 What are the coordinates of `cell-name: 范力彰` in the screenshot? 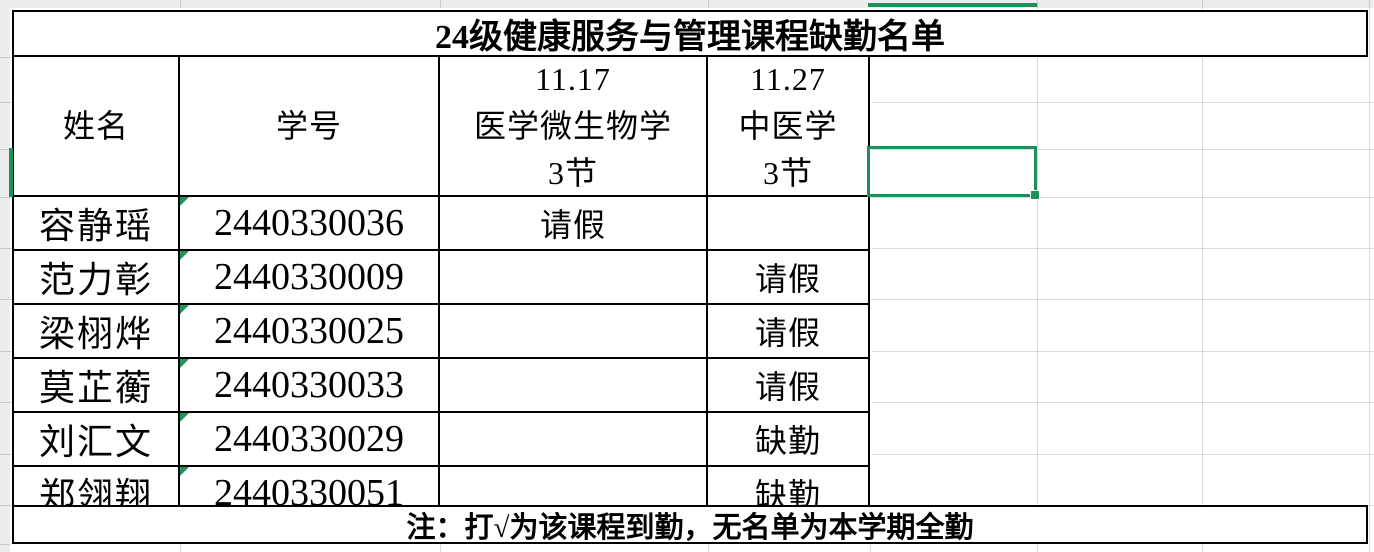 It's located at (97, 278).